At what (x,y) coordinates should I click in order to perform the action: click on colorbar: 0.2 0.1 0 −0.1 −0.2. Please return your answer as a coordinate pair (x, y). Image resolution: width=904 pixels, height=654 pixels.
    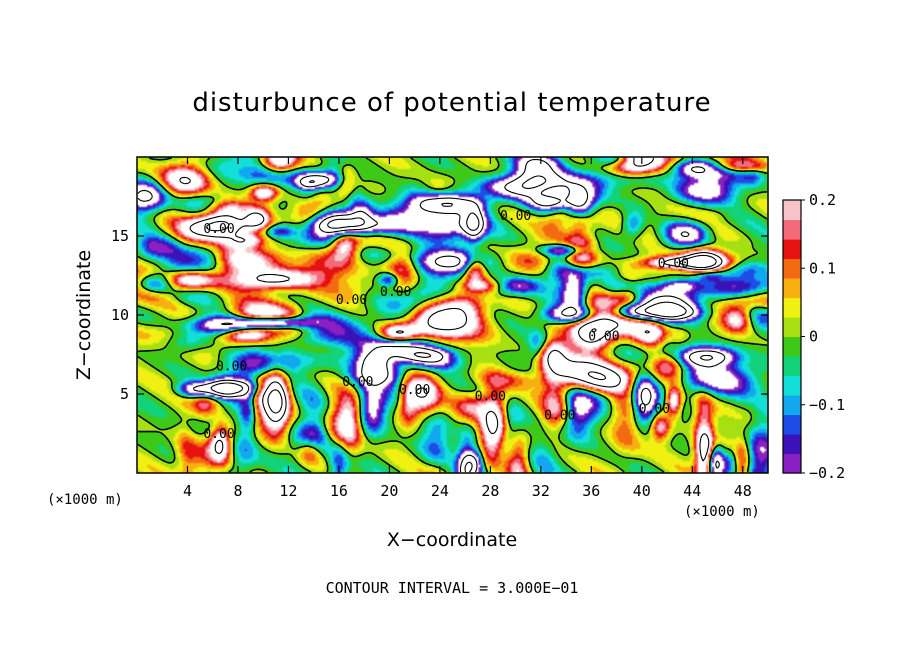
    Looking at the image, I should click on (813, 336).